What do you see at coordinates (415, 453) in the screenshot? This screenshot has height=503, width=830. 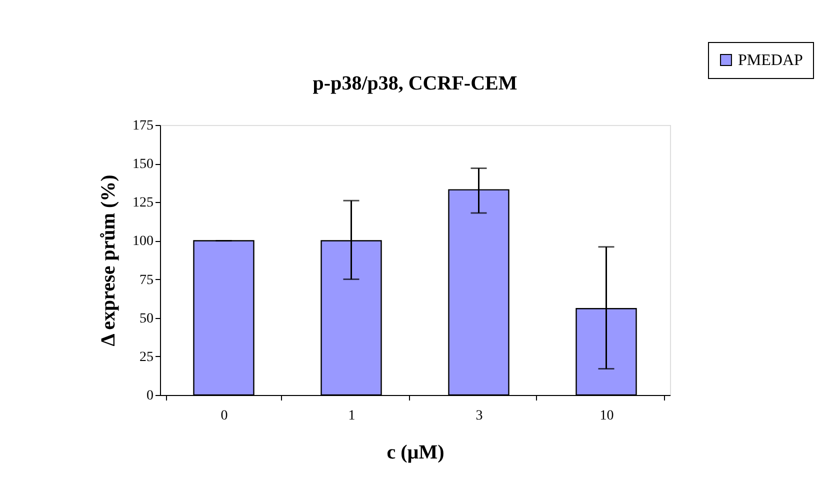 I see `x-axis-title: c (µM)` at bounding box center [415, 453].